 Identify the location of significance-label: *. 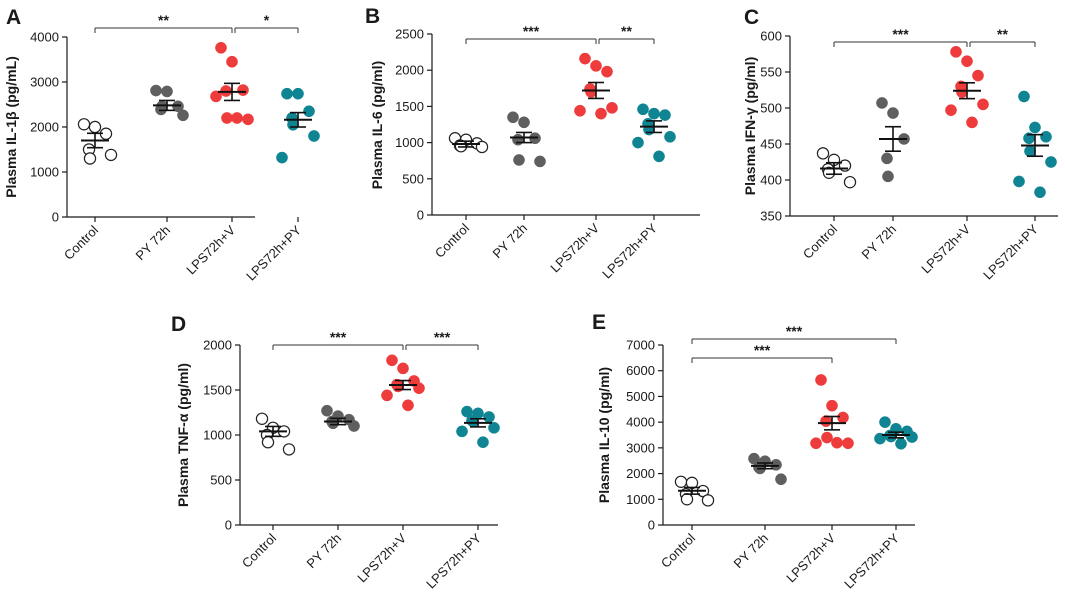
(267, 20).